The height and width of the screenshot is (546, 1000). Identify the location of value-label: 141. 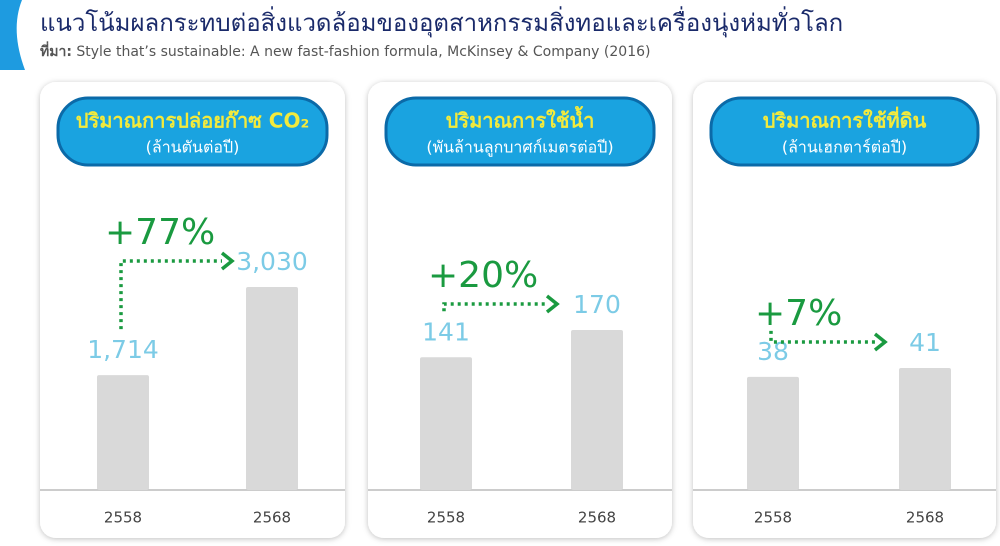
(446, 331).